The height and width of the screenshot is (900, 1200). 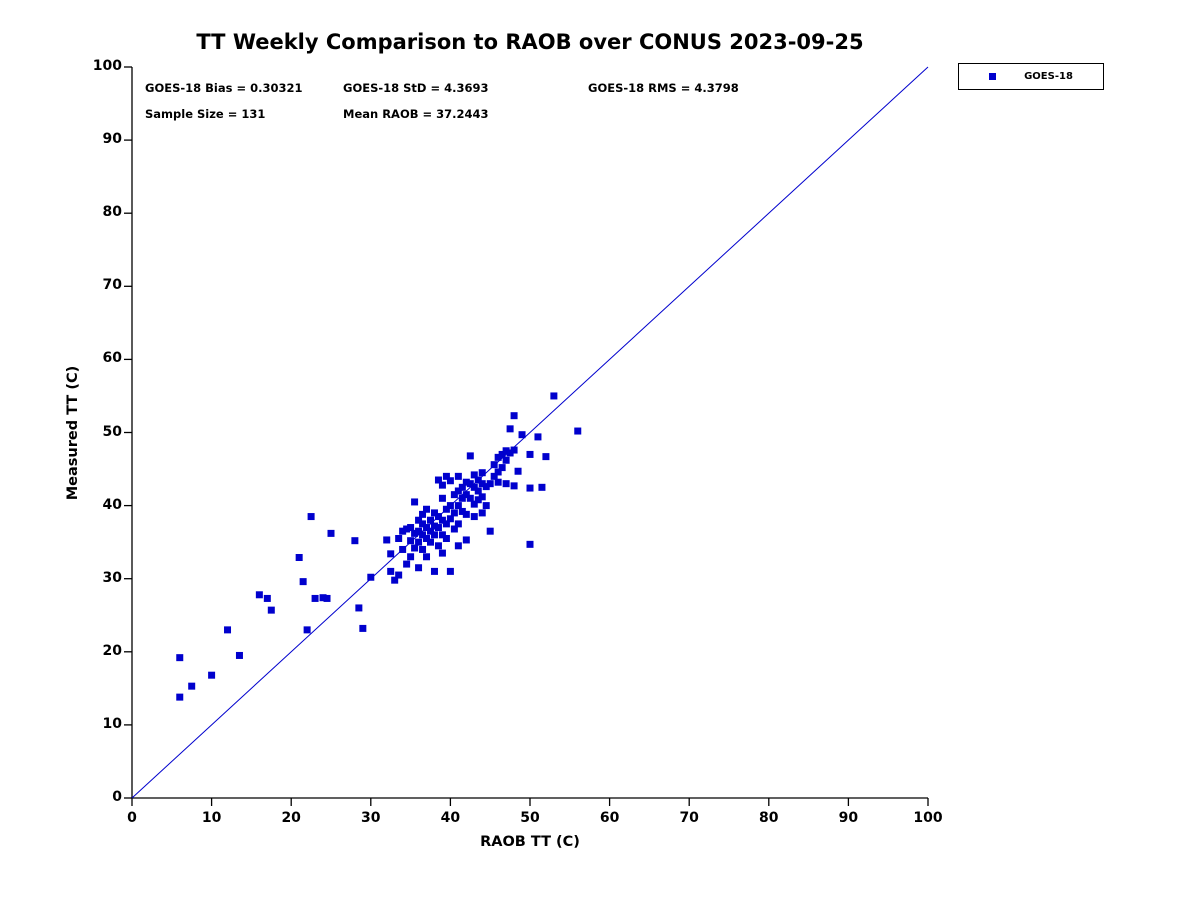 What do you see at coordinates (928, 818) in the screenshot?
I see `x-tick-label: 100` at bounding box center [928, 818].